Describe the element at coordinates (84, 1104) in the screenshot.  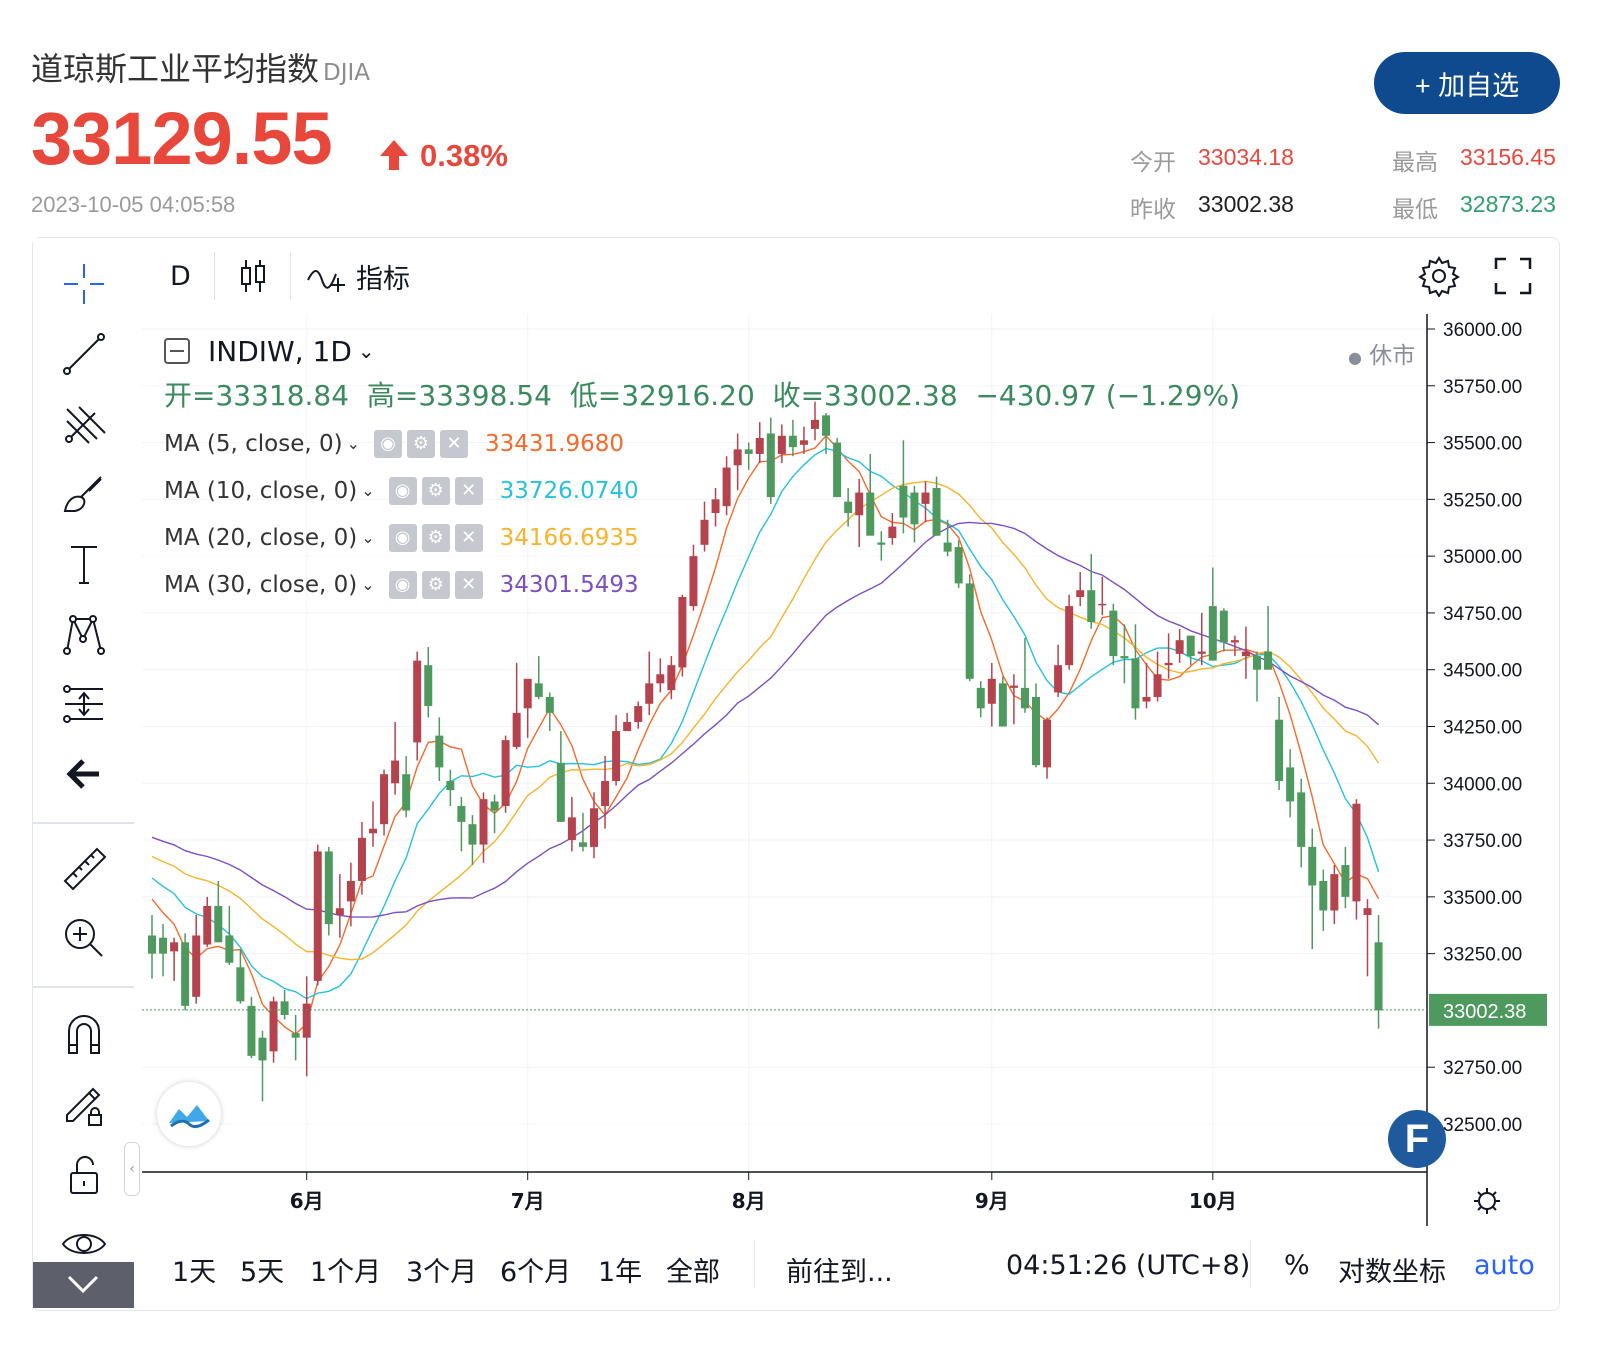
I see `lock-drawing-icon` at that location.